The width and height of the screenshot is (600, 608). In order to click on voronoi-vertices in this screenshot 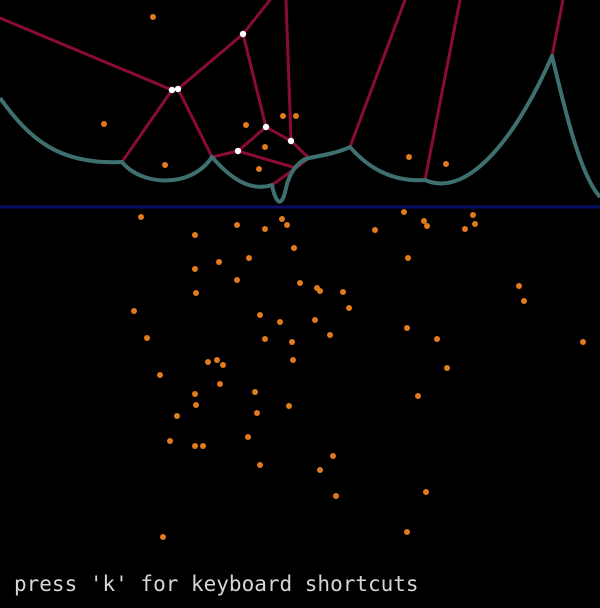, I will do `click(231, 92)`.